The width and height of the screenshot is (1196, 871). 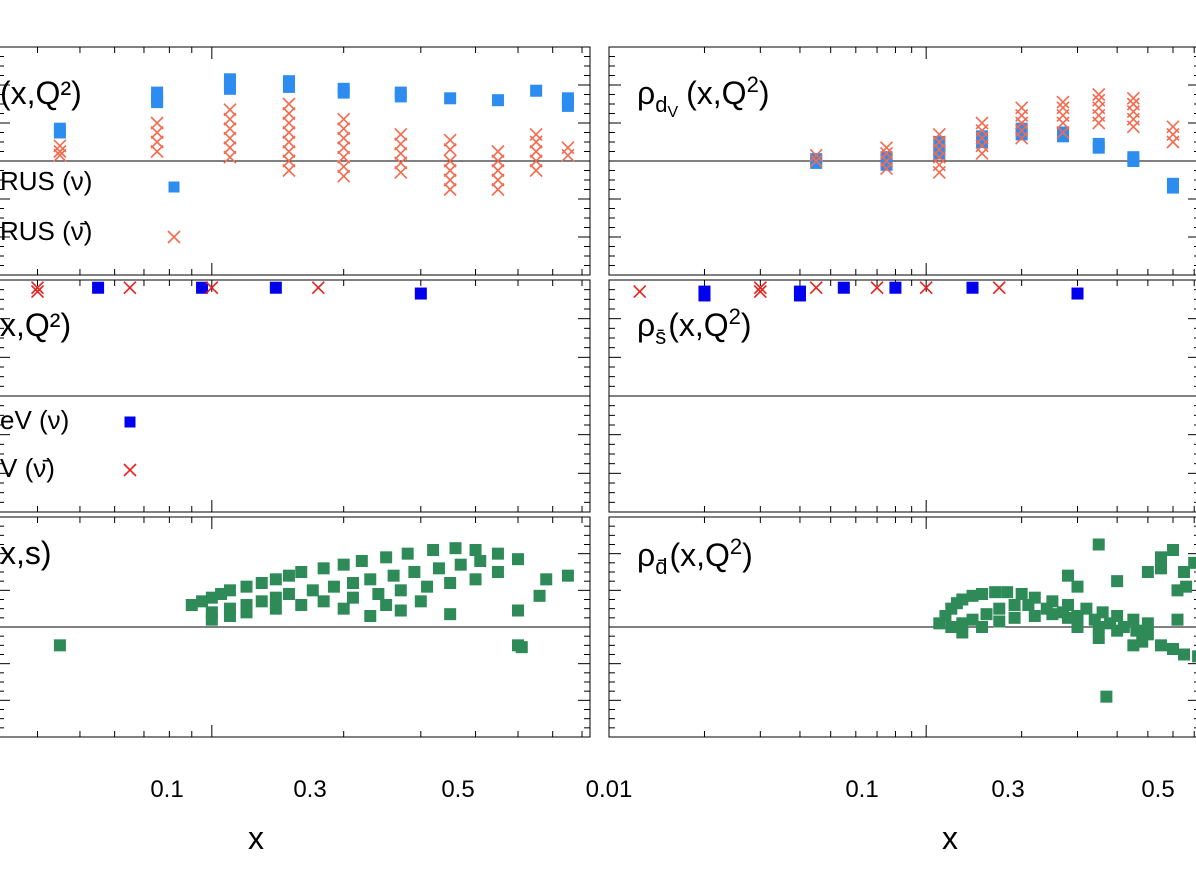 What do you see at coordinates (1007, 789) in the screenshot?
I see `x-tick-label: 0.3` at bounding box center [1007, 789].